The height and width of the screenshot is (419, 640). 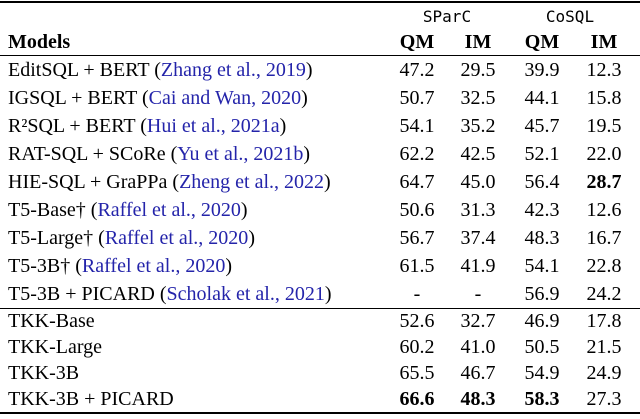 What do you see at coordinates (51, 321) in the screenshot?
I see `model-name: TKK-Base` at bounding box center [51, 321].